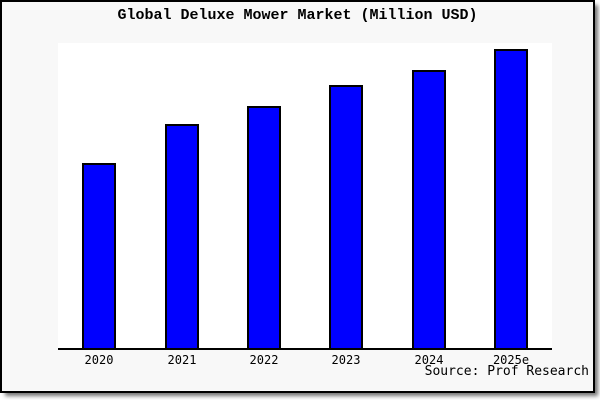 The height and width of the screenshot is (400, 600). What do you see at coordinates (429, 360) in the screenshot?
I see `x-tick-label-2024: 2024` at bounding box center [429, 360].